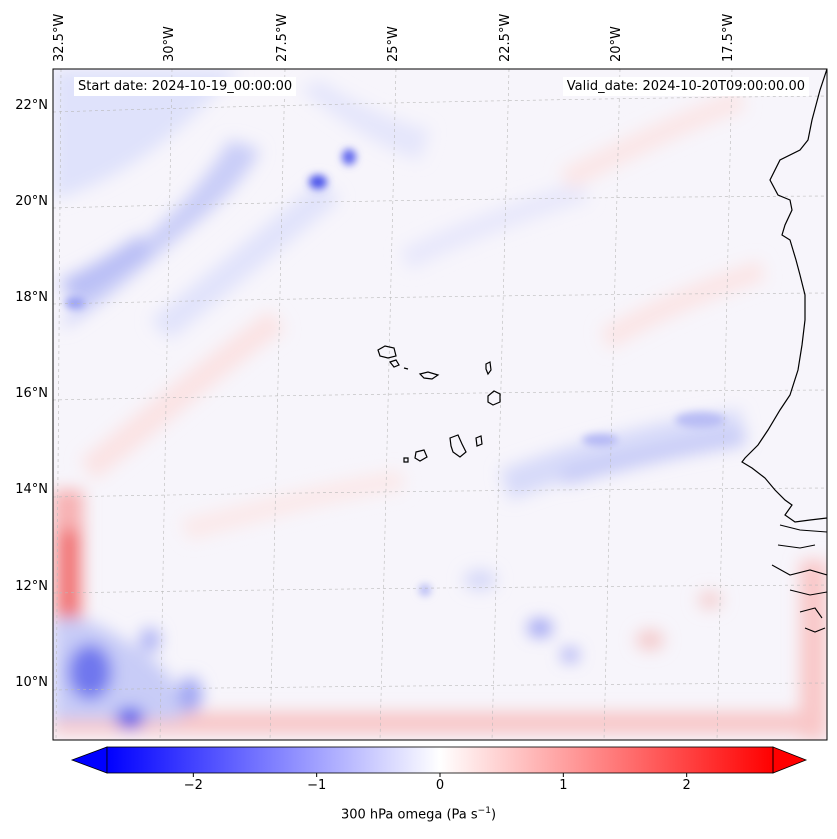  I want to click on colorbar-tick-label: 1, so click(563, 785).